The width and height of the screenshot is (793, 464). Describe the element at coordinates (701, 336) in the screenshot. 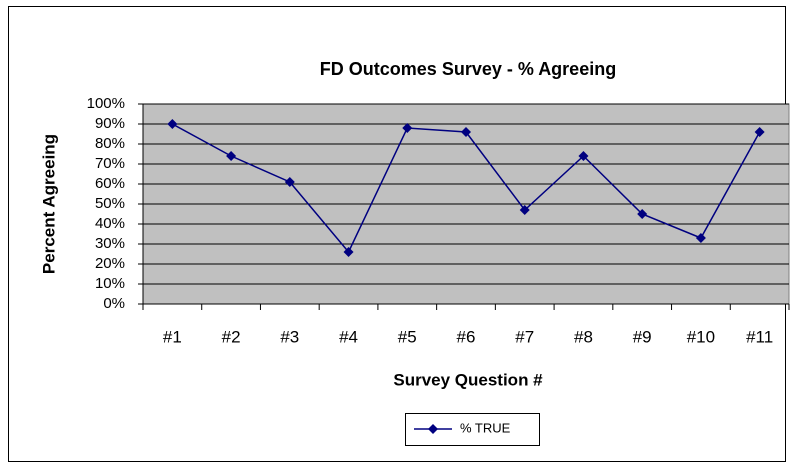

I see `x-tick-label: #10` at that location.